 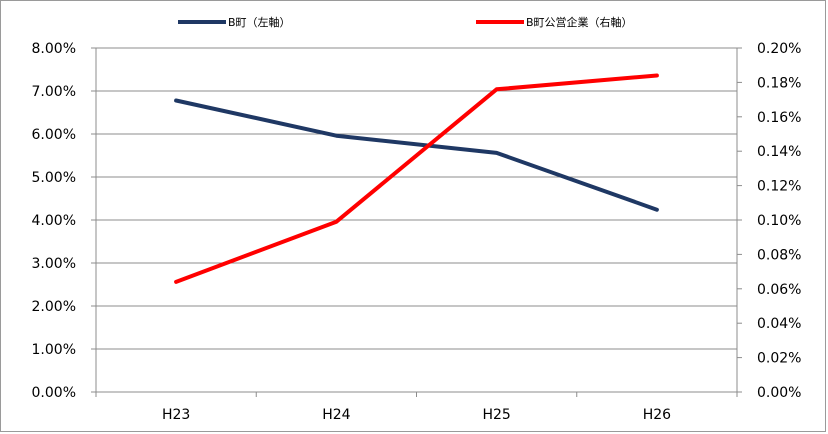 What do you see at coordinates (779, 290) in the screenshot?
I see `right-tick-label: 0.06%` at bounding box center [779, 290].